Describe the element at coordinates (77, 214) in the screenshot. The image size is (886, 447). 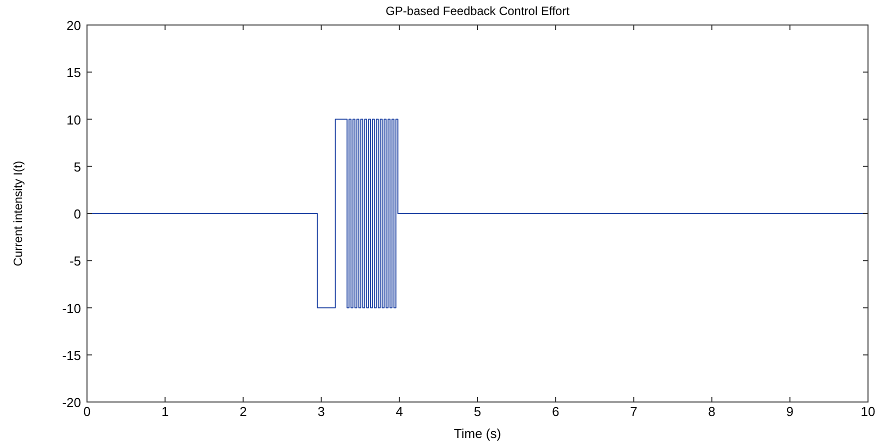
I see `y-tick-label: 0` at that location.